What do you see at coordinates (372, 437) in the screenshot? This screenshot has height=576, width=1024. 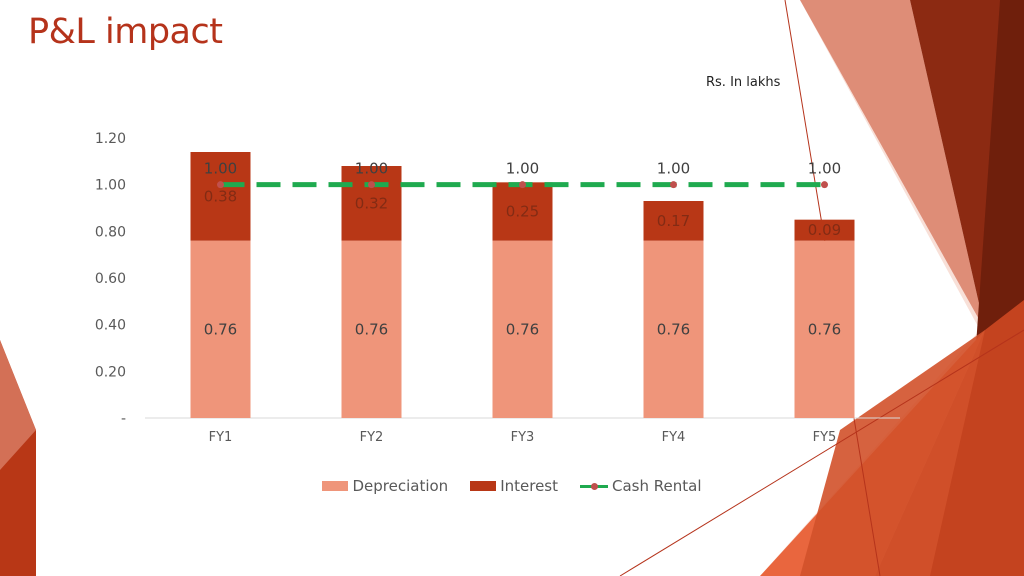 I see `x-tick-label: FY2` at bounding box center [372, 437].